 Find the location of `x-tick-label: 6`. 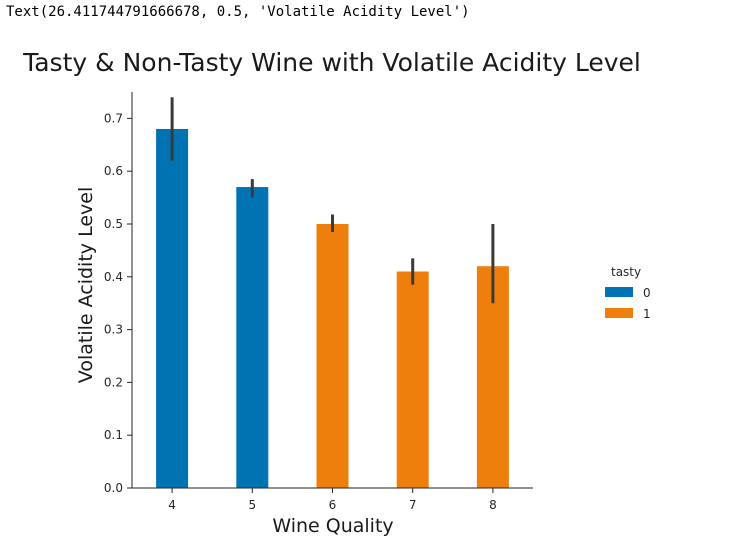

x-tick-label: 6 is located at coordinates (333, 505).